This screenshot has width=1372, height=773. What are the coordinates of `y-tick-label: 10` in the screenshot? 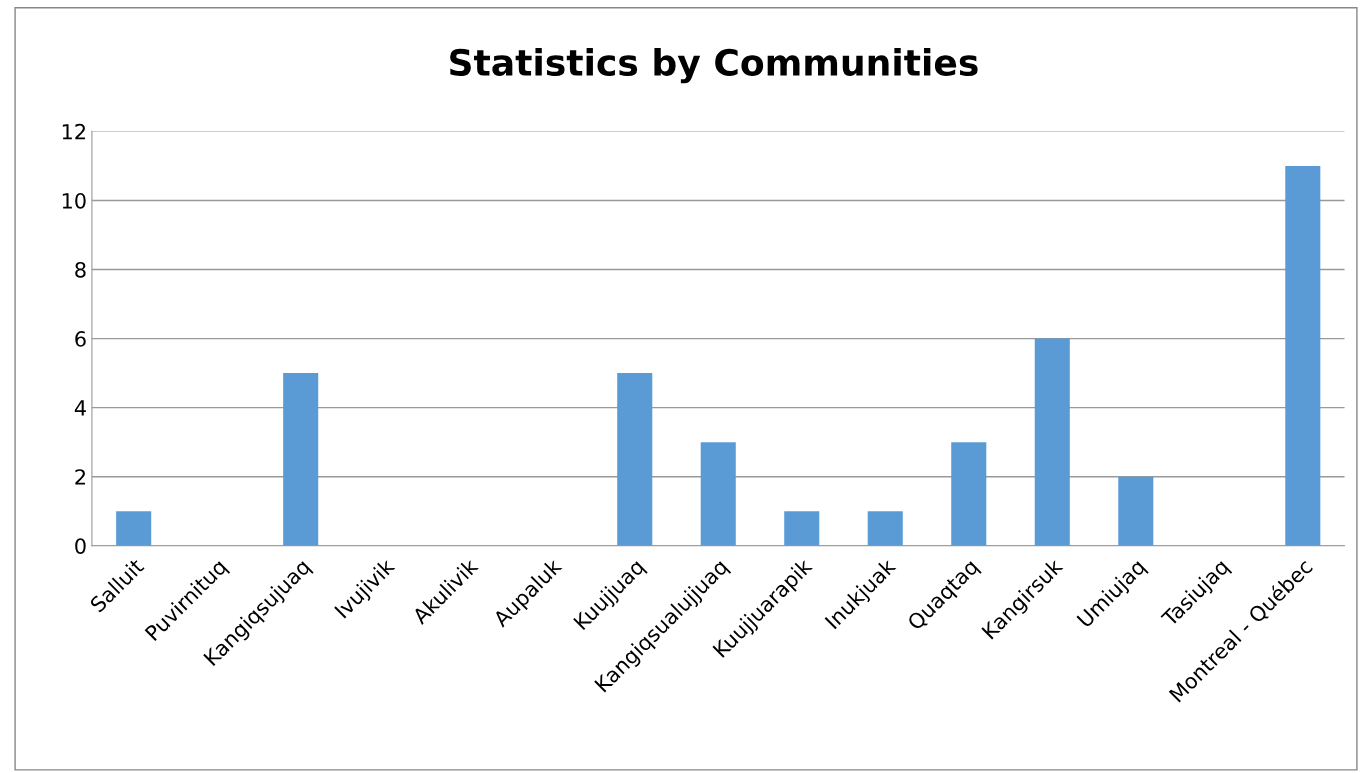 It's located at (74, 200).